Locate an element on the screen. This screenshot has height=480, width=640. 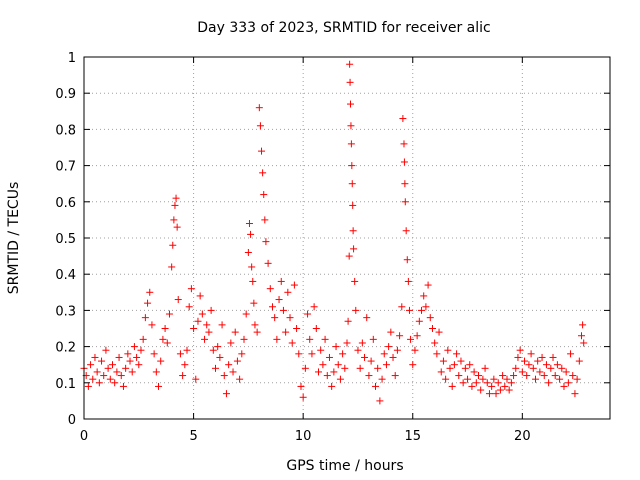
y-tick-label: 0.3 is located at coordinates (65, 311).